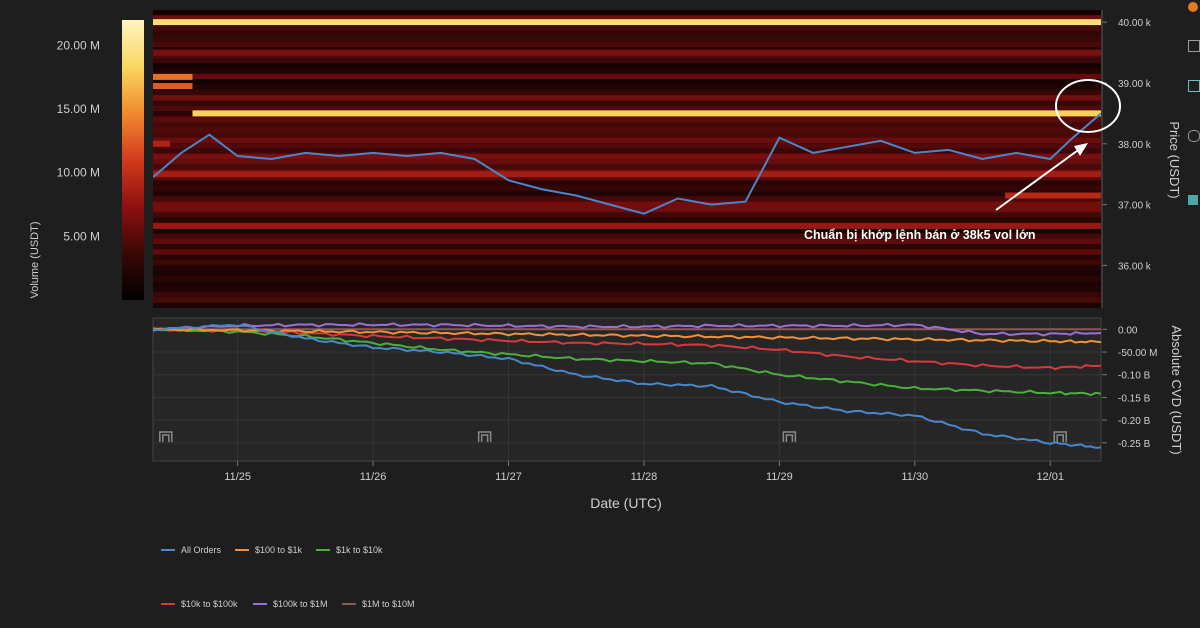 The image size is (1200, 628). Describe the element at coordinates (1134, 376) in the screenshot. I see `cvd-tick-label: -0.10 B` at that location.